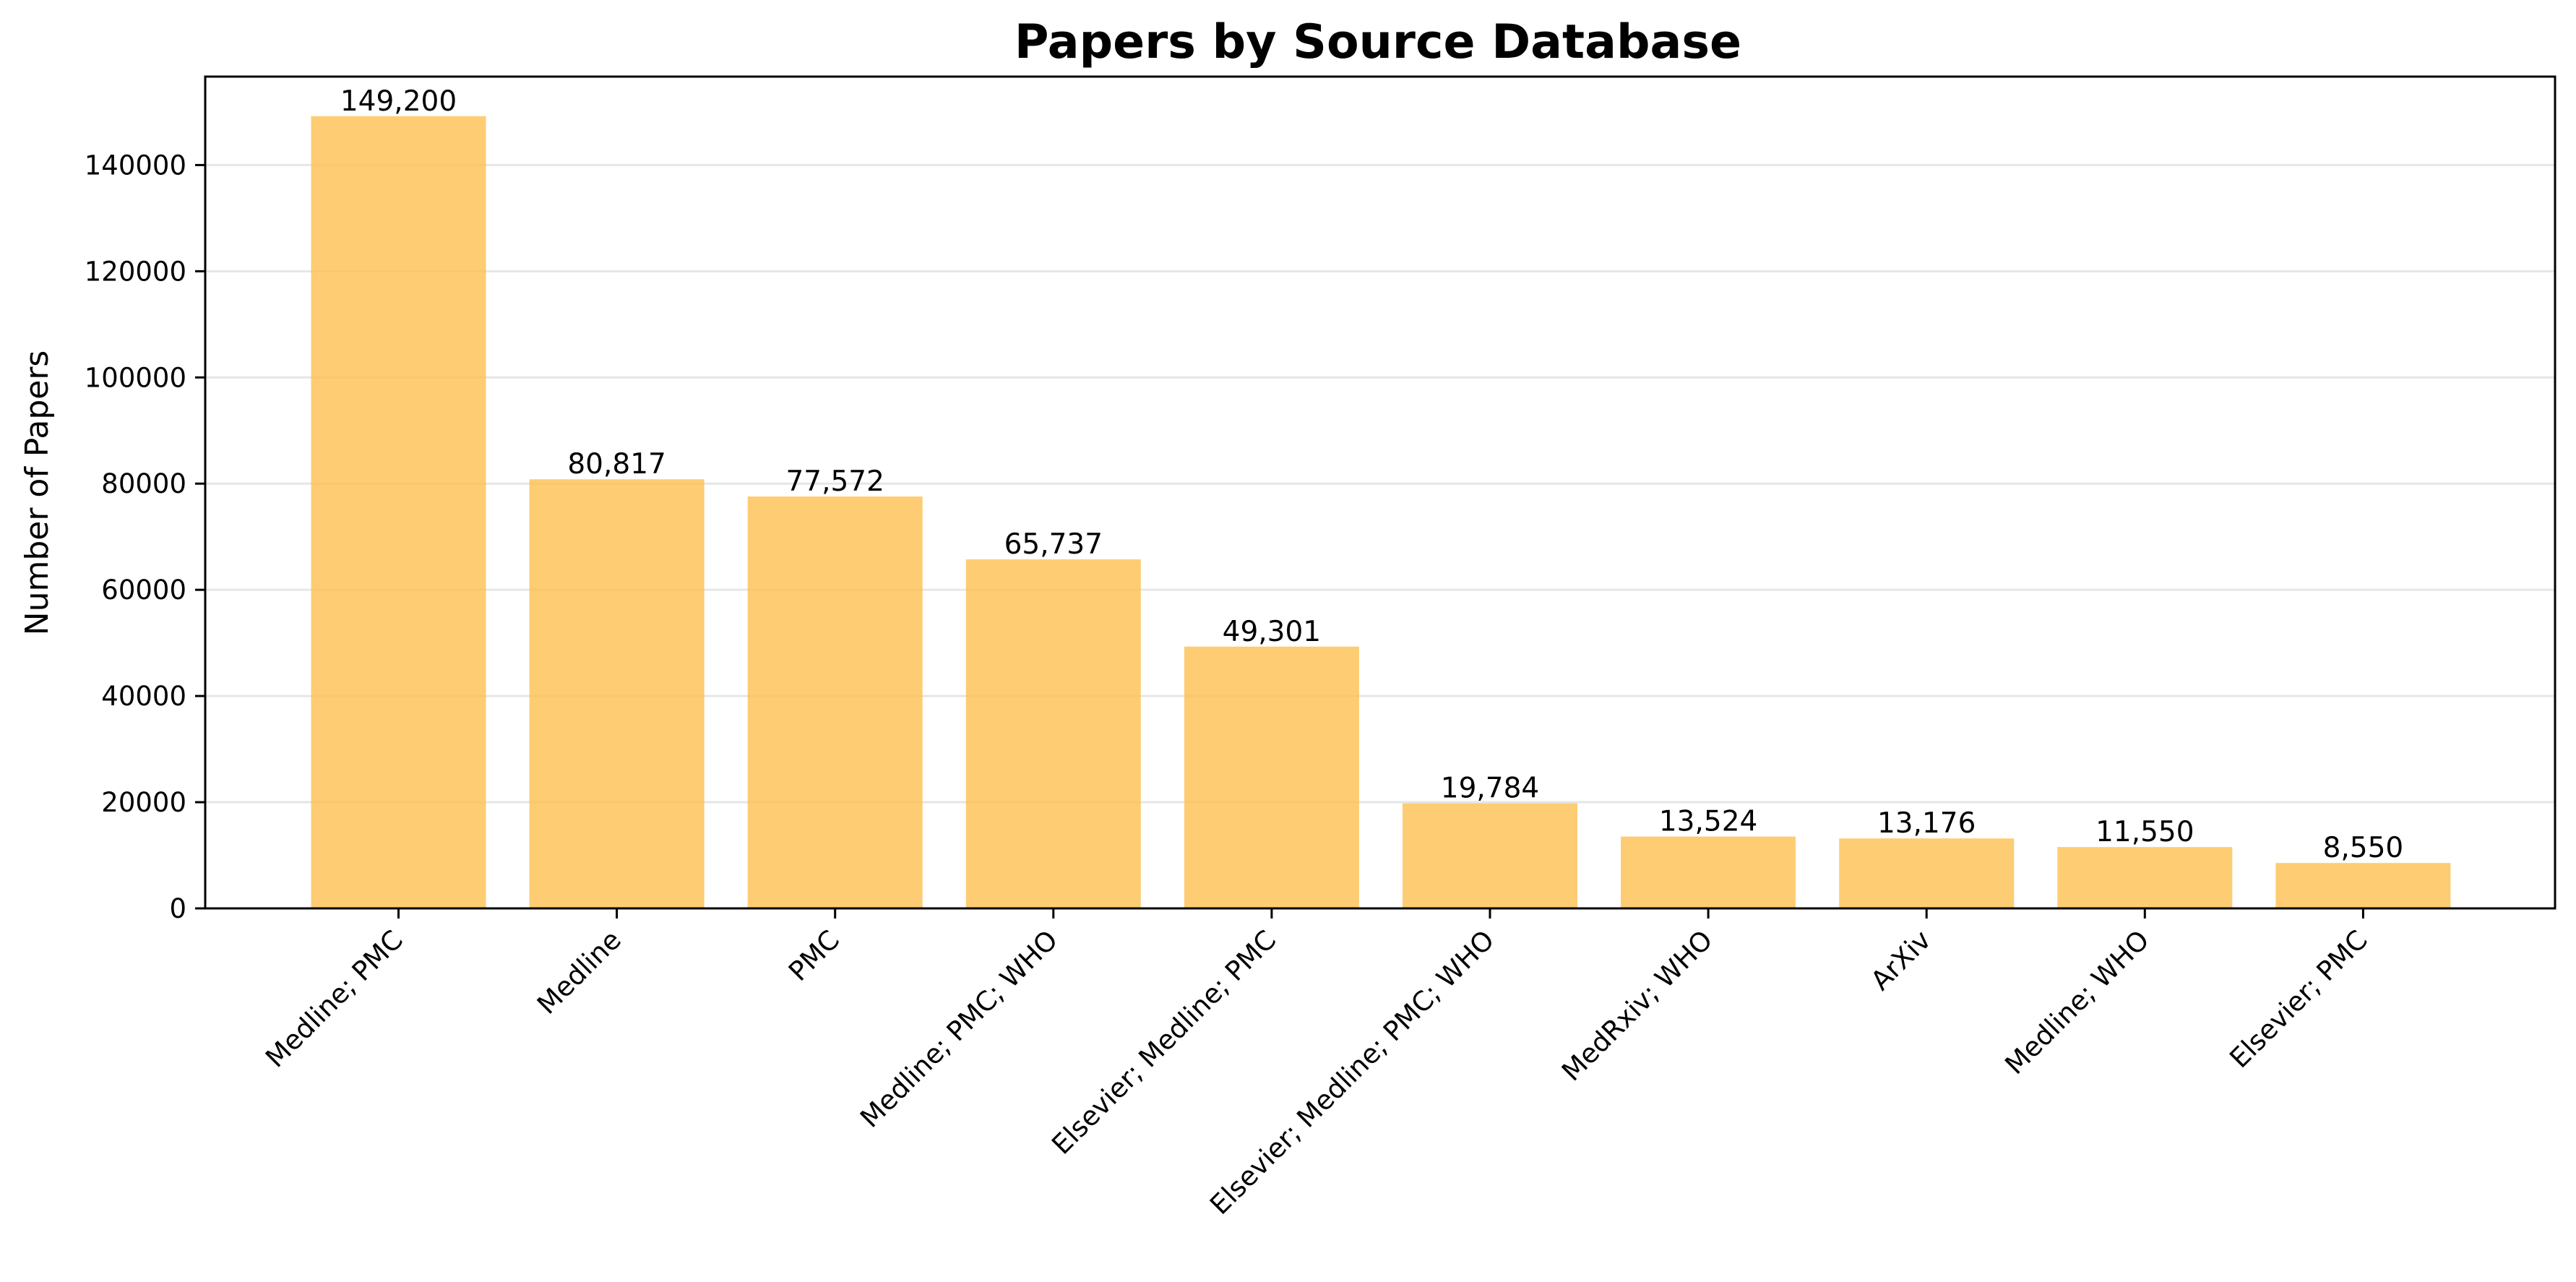 This screenshot has height=1282, width=2576. I want to click on x-tick-label: ArXiv, so click(1901, 960).